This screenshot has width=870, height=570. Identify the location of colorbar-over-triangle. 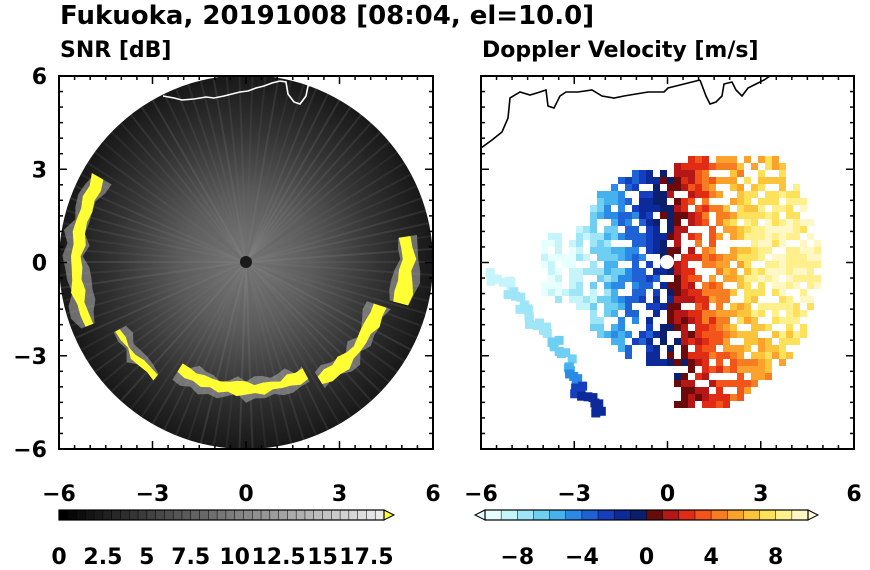
(813, 515).